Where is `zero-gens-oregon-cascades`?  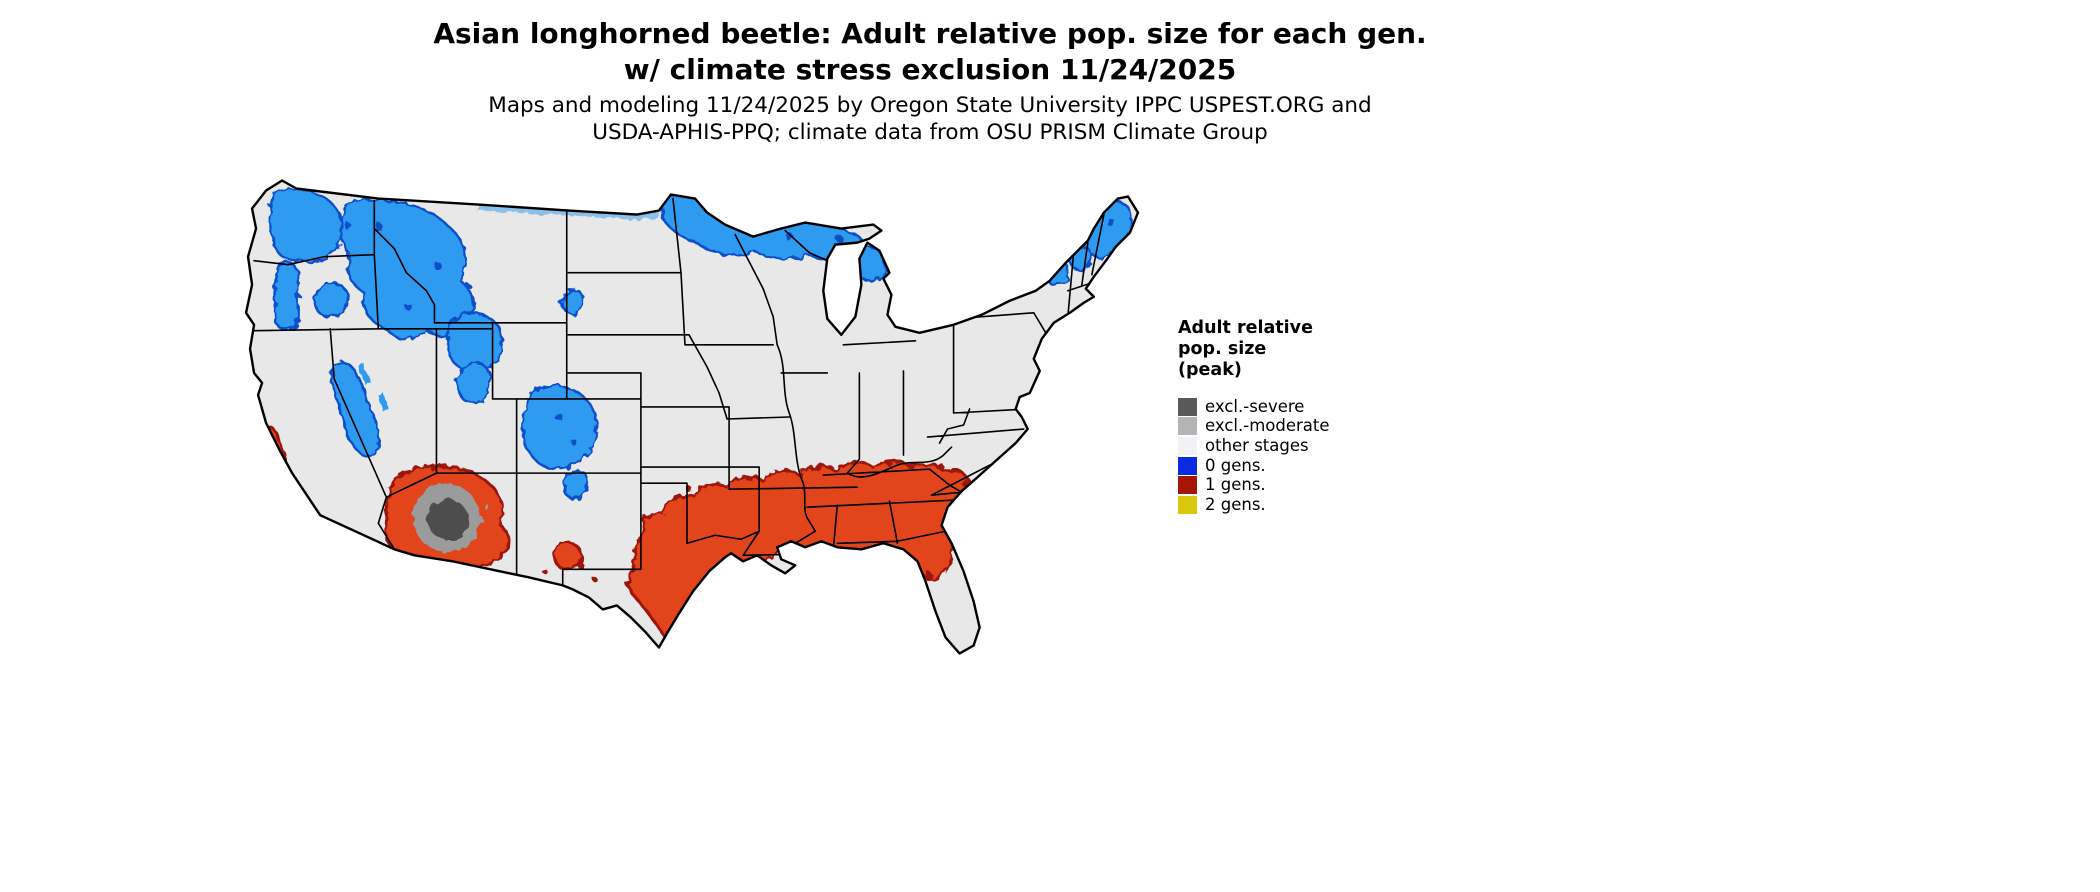
zero-gens-oregon-cascades is located at coordinates (286, 296).